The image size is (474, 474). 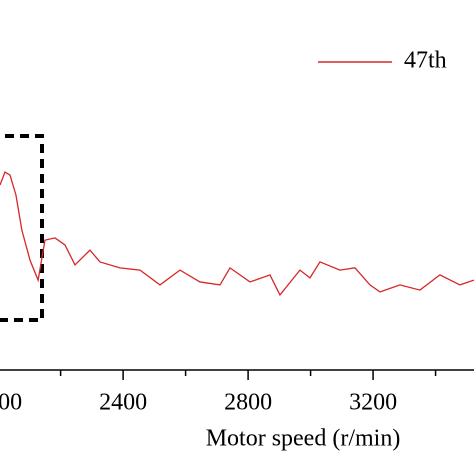 I want to click on highlight-box, so click(x=22, y=228).